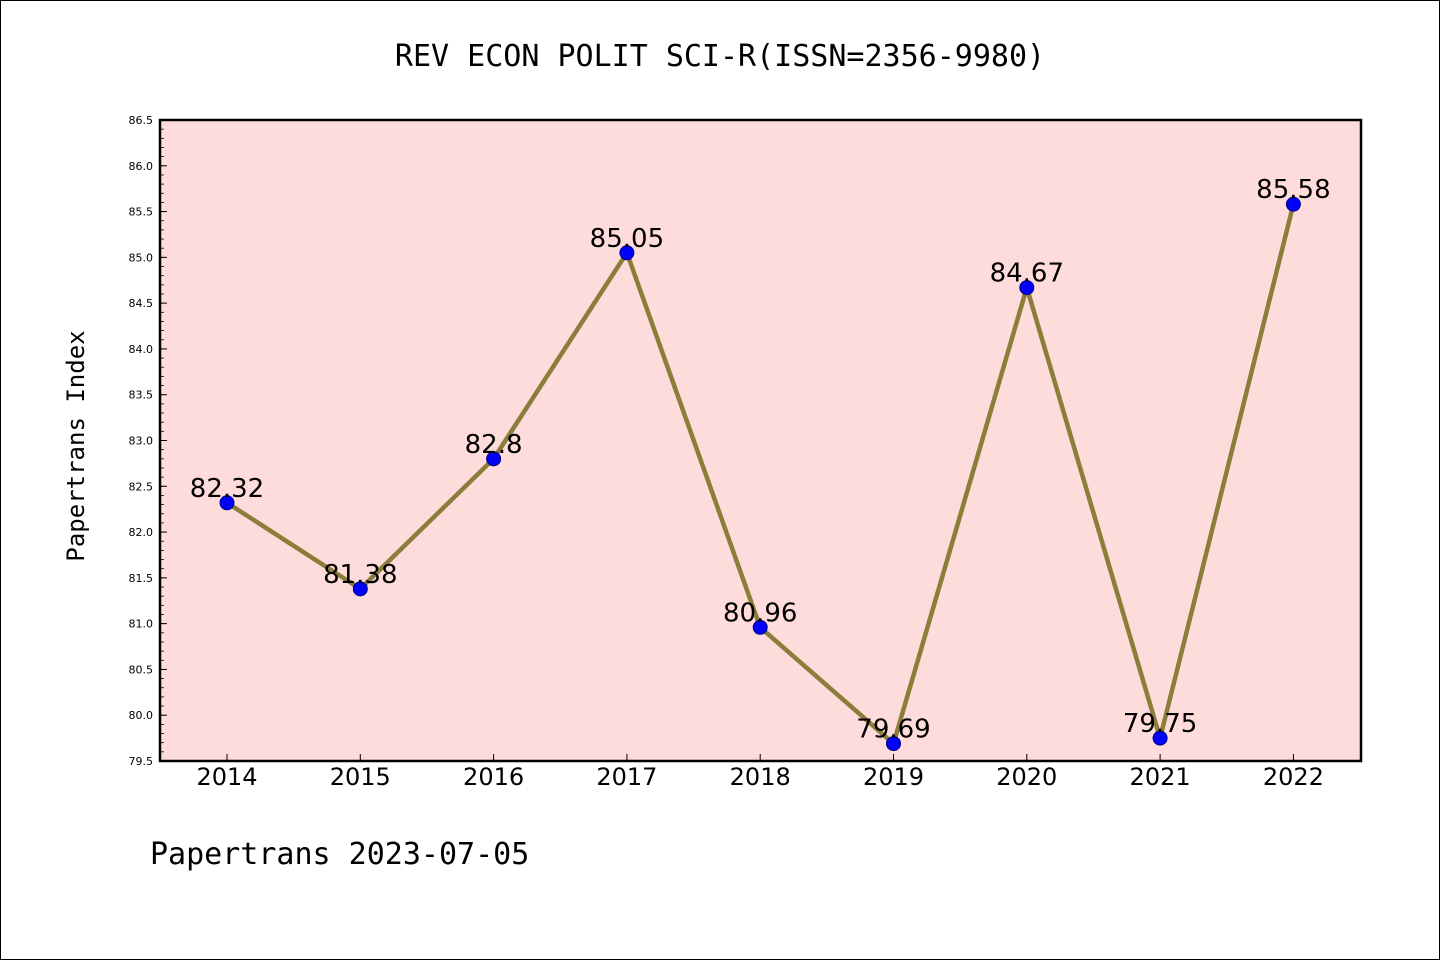 This screenshot has width=1440, height=960. What do you see at coordinates (141, 761) in the screenshot?
I see `y-tick-label: 79.5` at bounding box center [141, 761].